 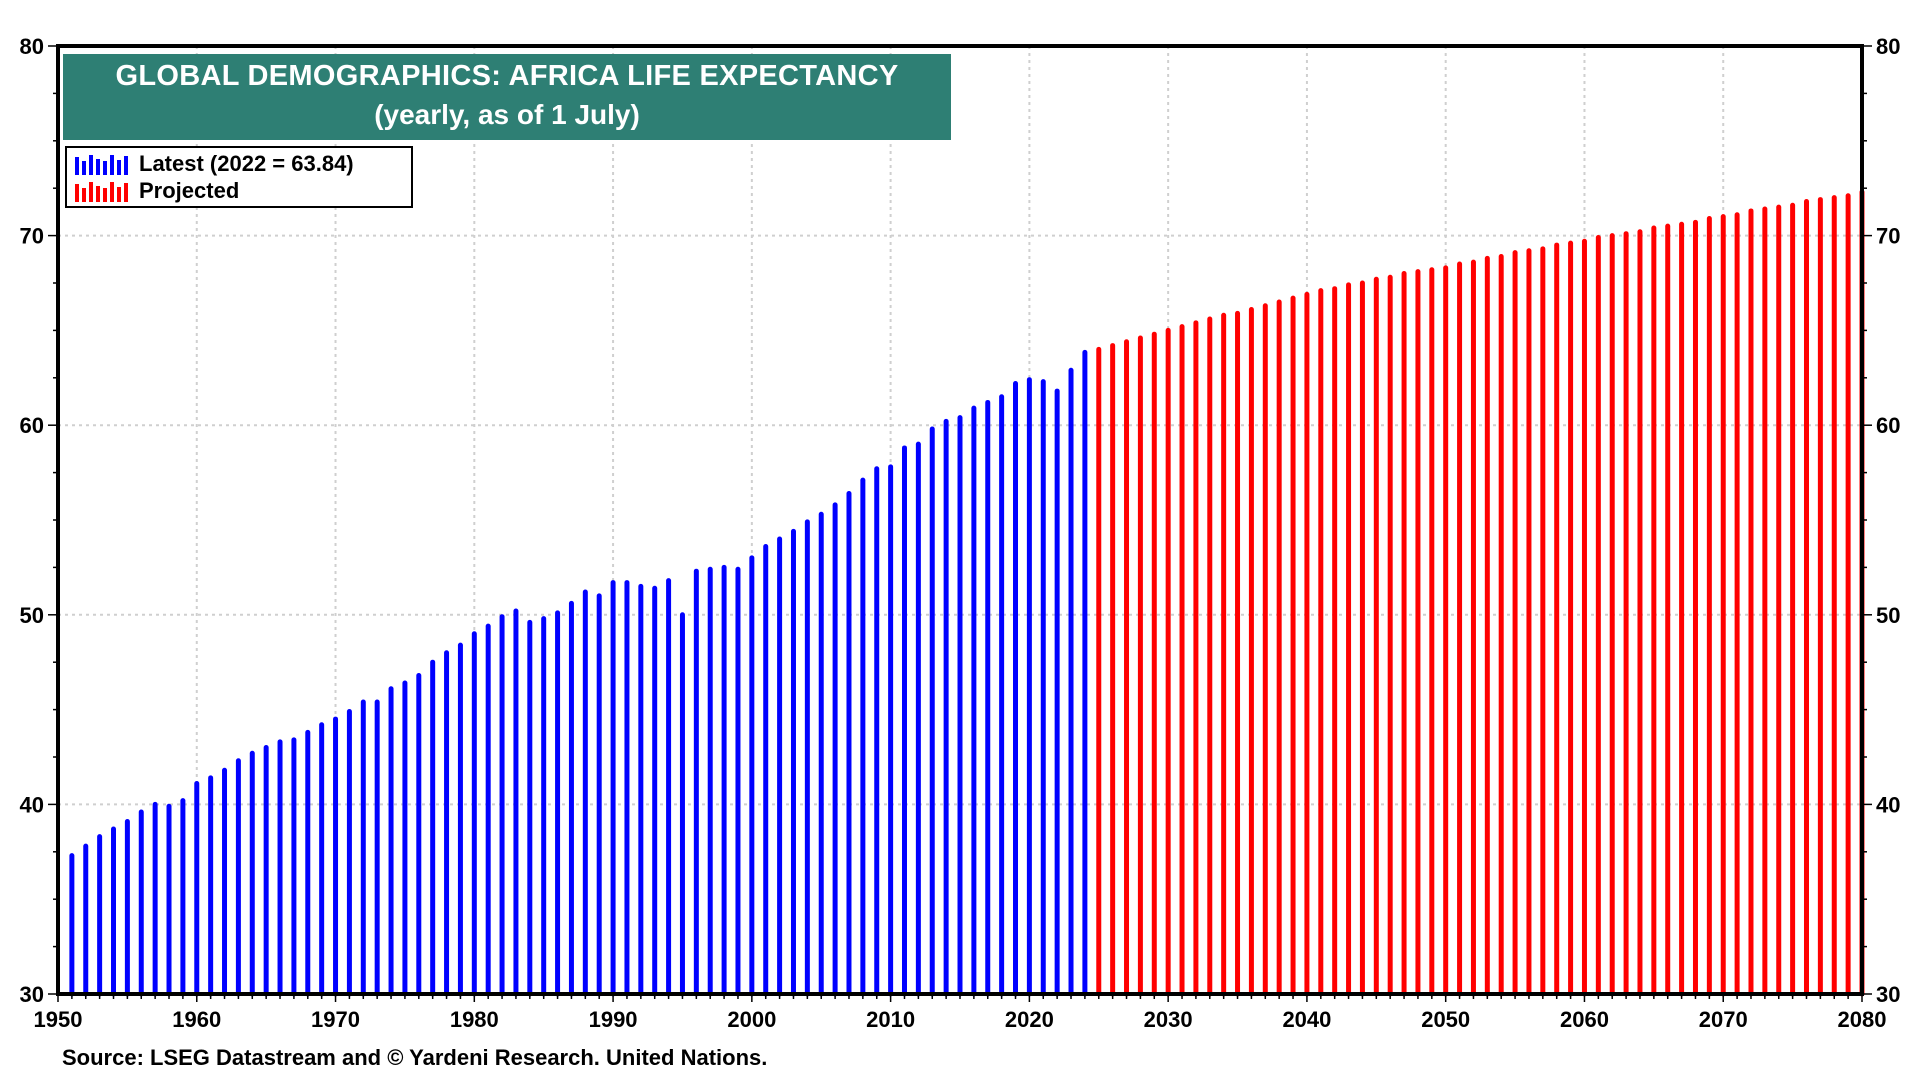 I want to click on legend-swatch-latest-icon, so click(x=102, y=164).